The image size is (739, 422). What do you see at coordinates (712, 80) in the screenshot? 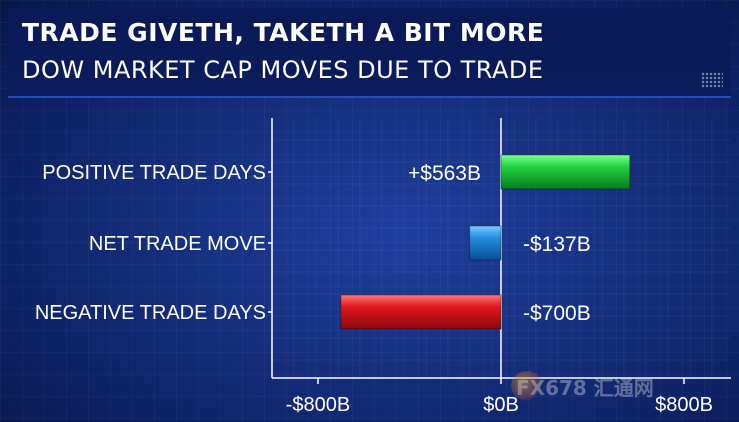
I see `decorative-dots` at bounding box center [712, 80].